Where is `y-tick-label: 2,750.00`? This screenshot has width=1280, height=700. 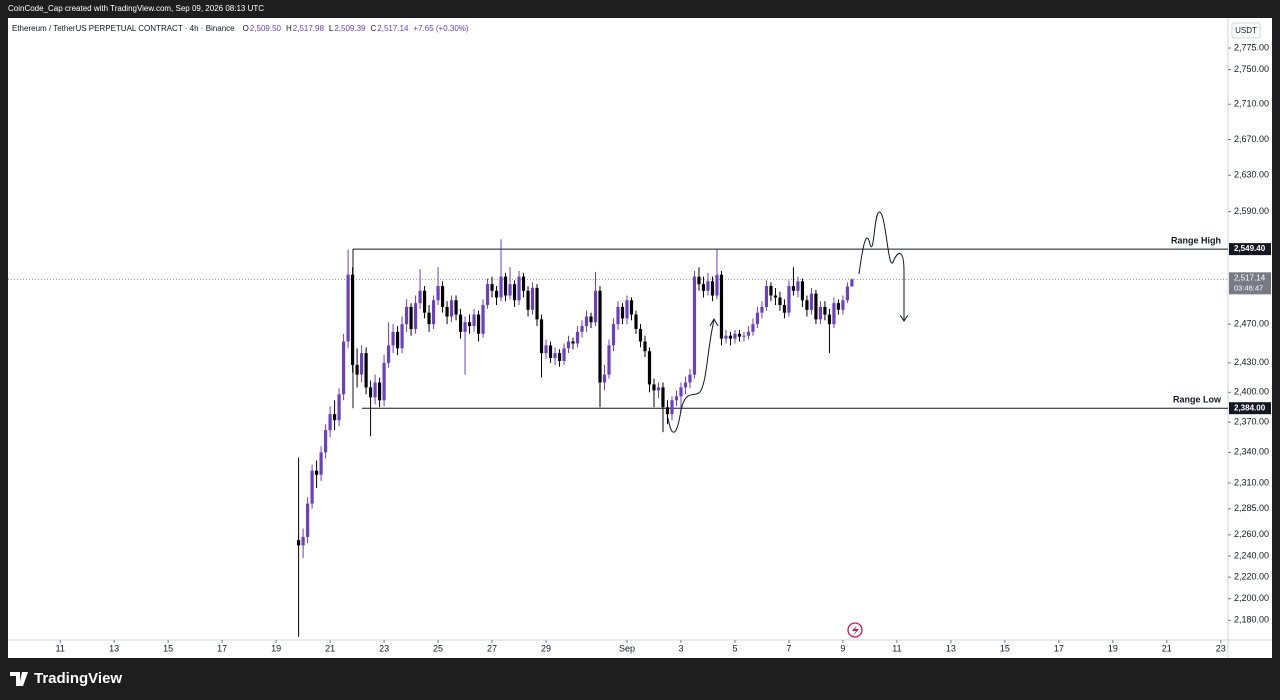 y-tick-label: 2,750.00 is located at coordinates (1251, 69).